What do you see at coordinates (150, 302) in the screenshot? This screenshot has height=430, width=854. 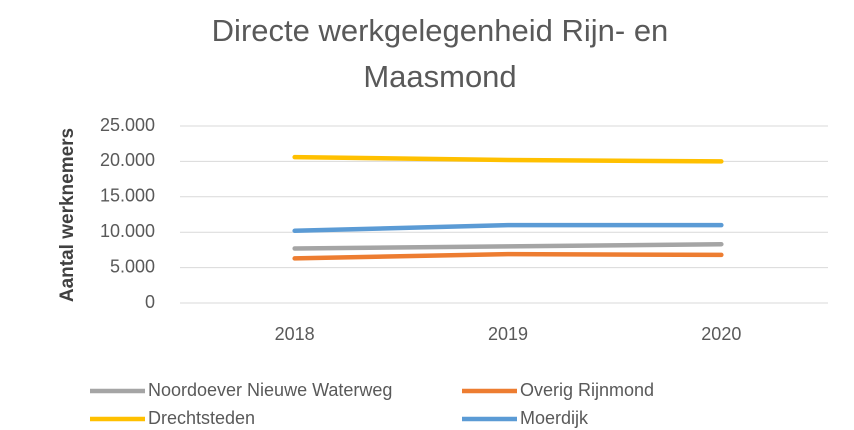 I see `y-tick-label: 0` at bounding box center [150, 302].